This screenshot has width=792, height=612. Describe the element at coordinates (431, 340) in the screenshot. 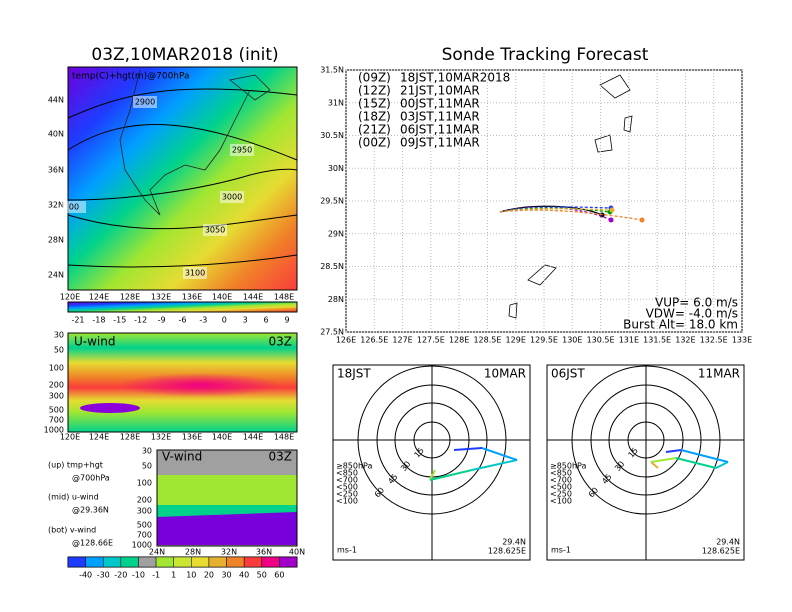

I see `lon-label: 127.5E` at that location.